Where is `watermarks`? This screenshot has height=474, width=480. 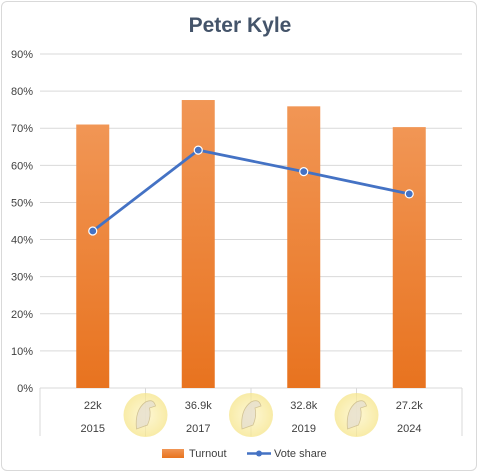
watermarks is located at coordinates (251, 415).